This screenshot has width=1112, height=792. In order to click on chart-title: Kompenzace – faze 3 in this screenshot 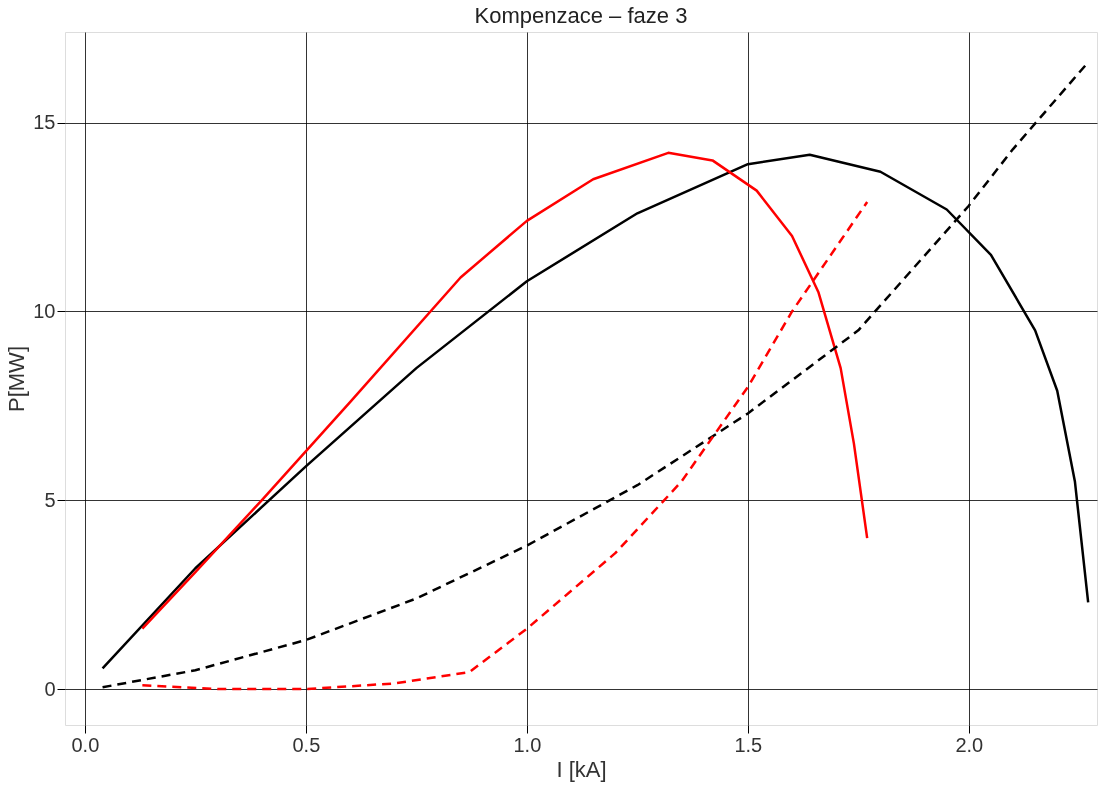, I will do `click(581, 15)`.